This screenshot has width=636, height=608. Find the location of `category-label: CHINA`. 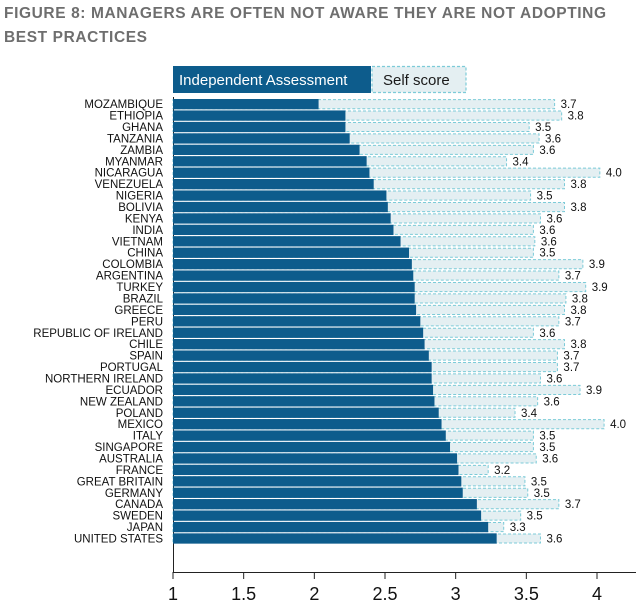

category-label: CHINA is located at coordinates (145, 254).